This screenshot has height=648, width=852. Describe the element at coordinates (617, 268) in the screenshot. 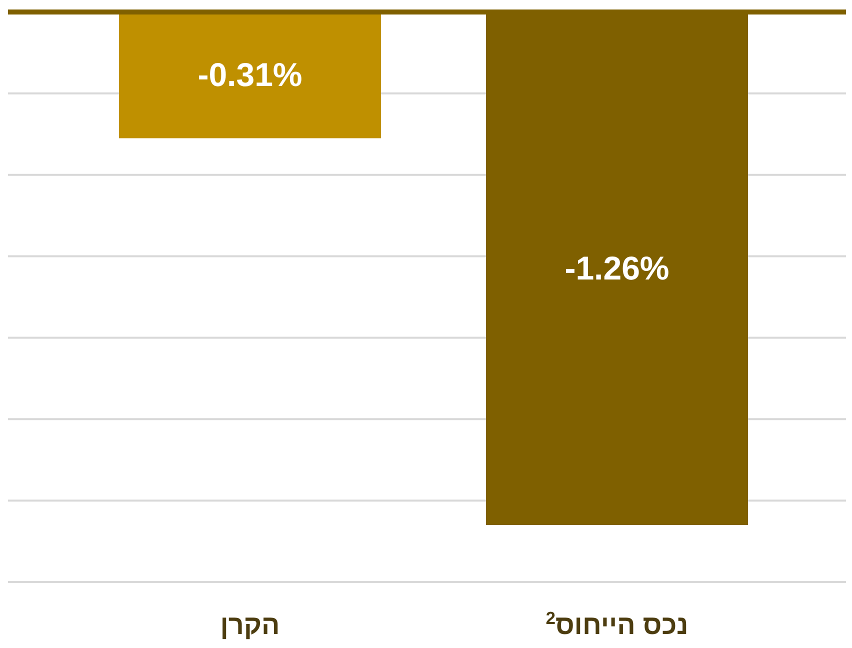

I see `data-label: -1.26%` at that location.